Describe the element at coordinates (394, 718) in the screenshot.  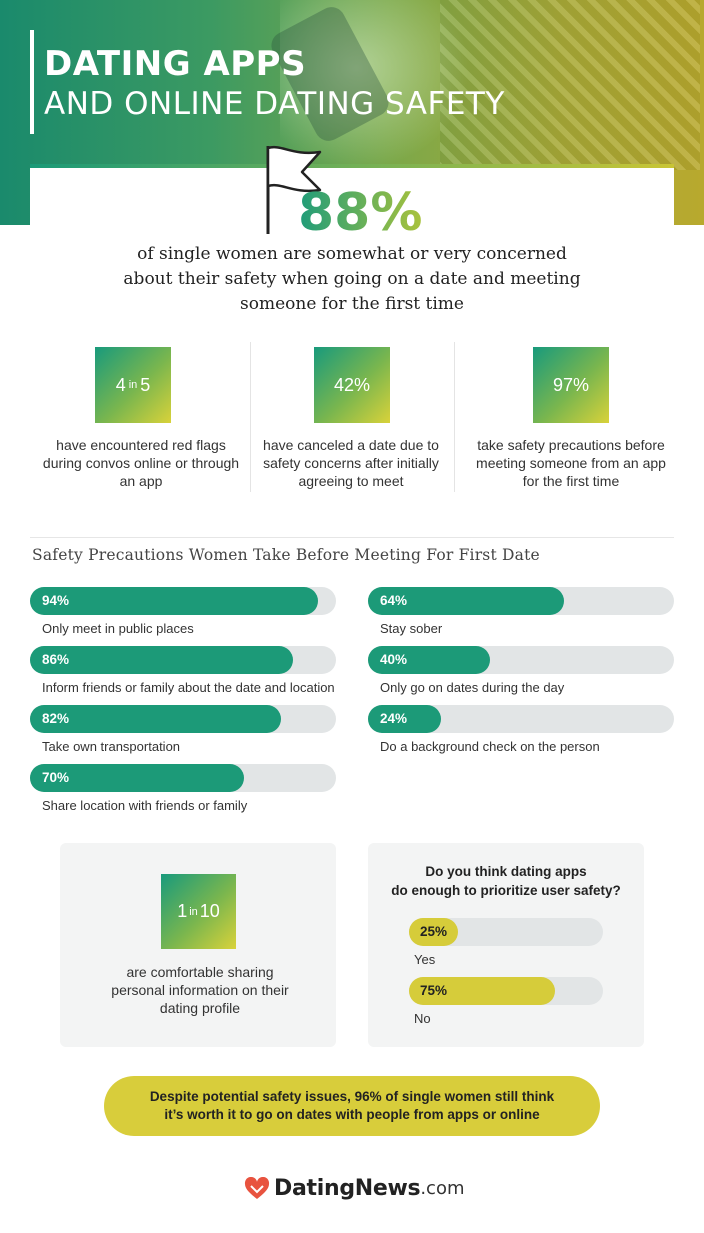
I see `precaution-value-label: 24%` at that location.